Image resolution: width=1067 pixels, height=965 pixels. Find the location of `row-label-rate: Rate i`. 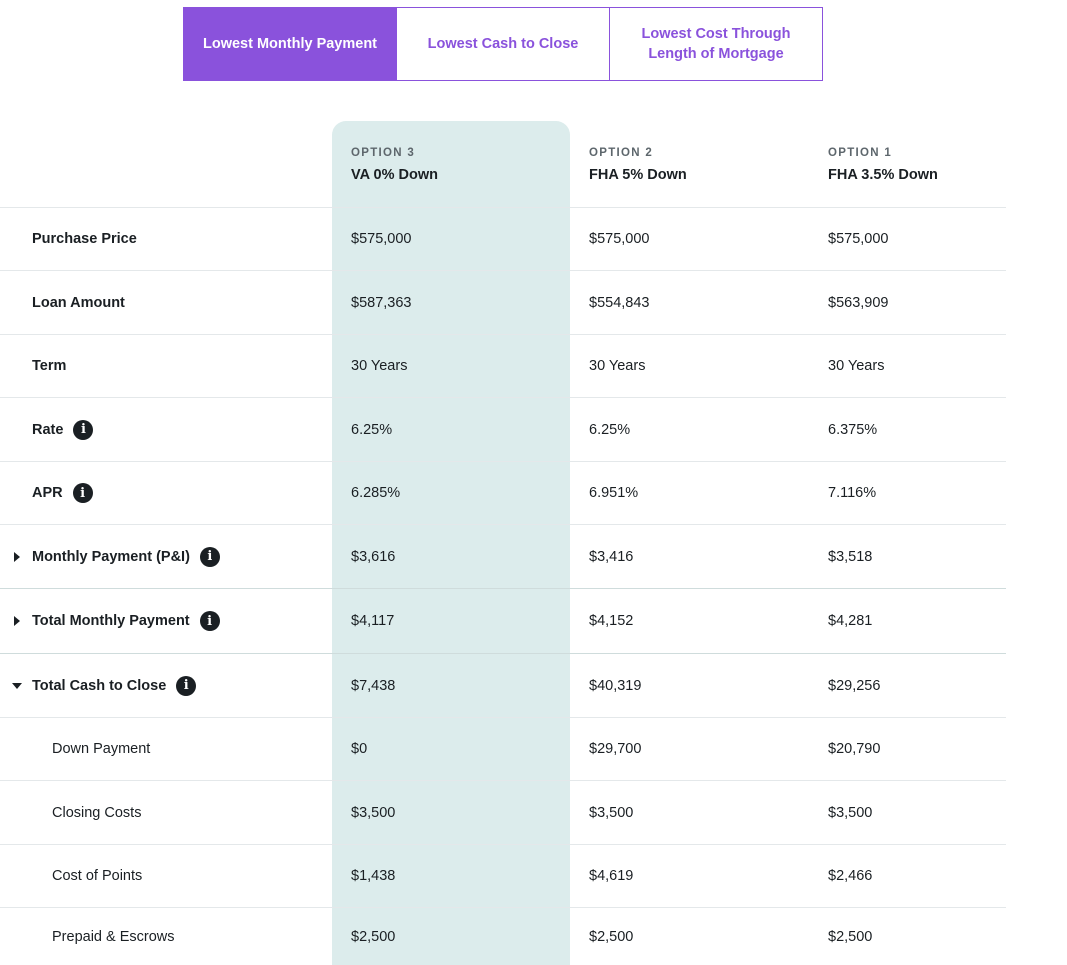

row-label-rate: Rate i is located at coordinates (63, 429).